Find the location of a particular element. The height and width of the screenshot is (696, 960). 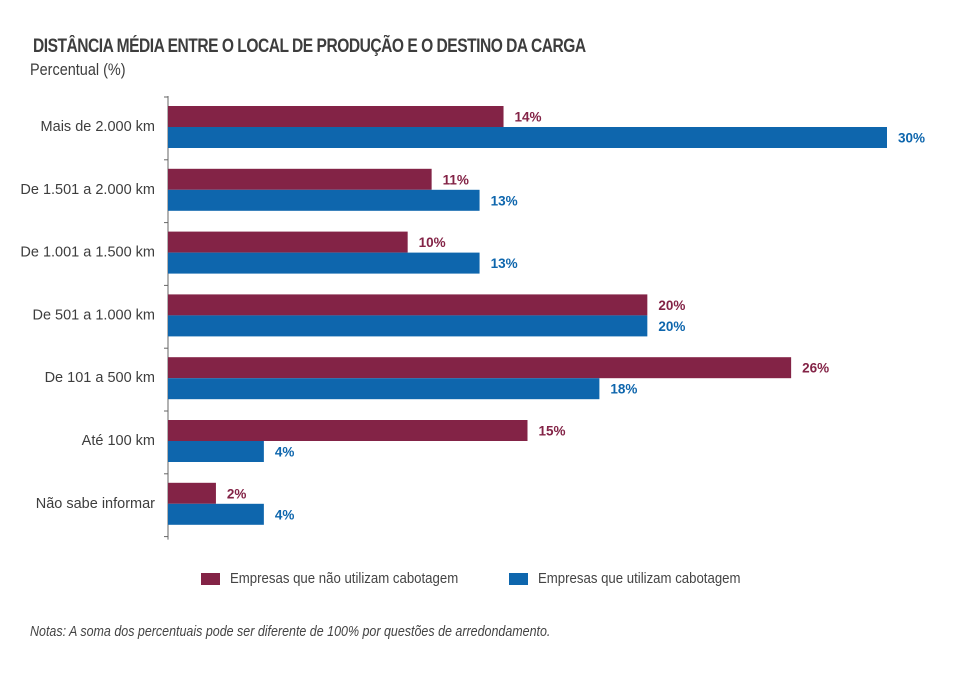

data-label: 18% is located at coordinates (623, 389).